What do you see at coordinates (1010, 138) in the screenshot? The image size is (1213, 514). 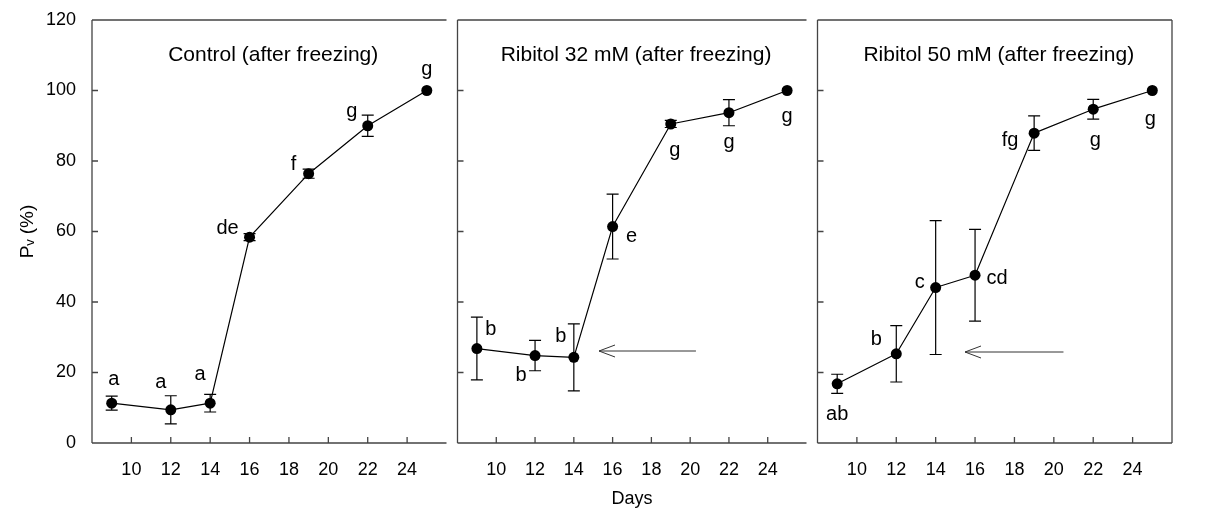 I see `annotation: fg` at bounding box center [1010, 138].